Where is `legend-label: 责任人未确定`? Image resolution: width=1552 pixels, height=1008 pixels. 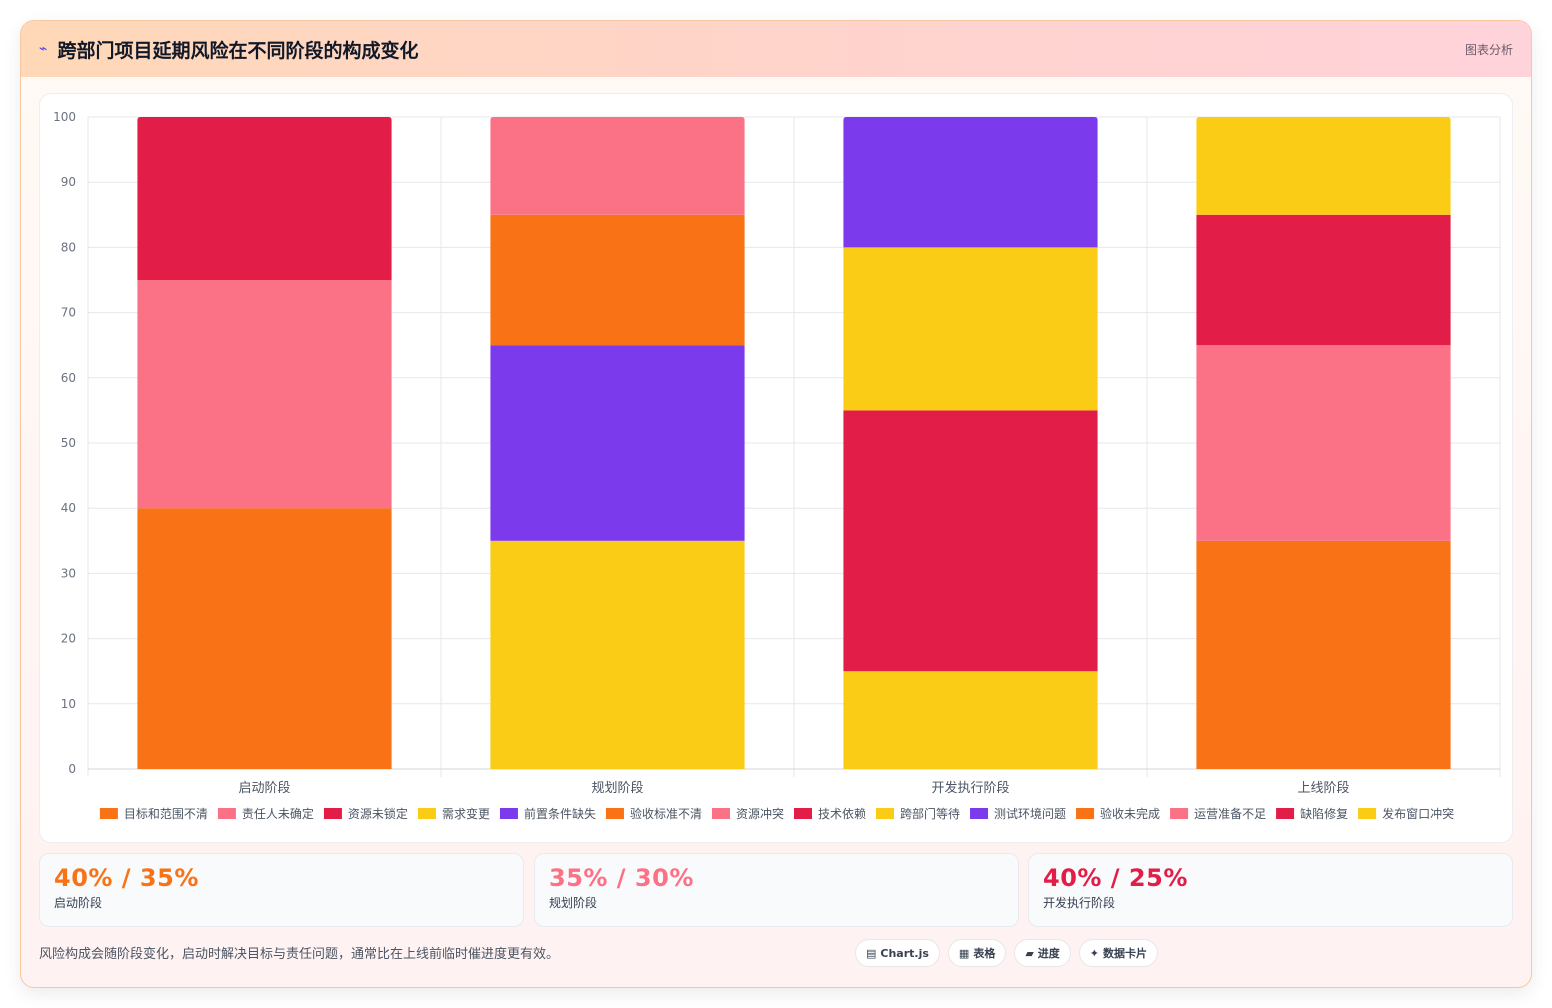
legend-label: 责任人未确定 is located at coordinates (278, 813).